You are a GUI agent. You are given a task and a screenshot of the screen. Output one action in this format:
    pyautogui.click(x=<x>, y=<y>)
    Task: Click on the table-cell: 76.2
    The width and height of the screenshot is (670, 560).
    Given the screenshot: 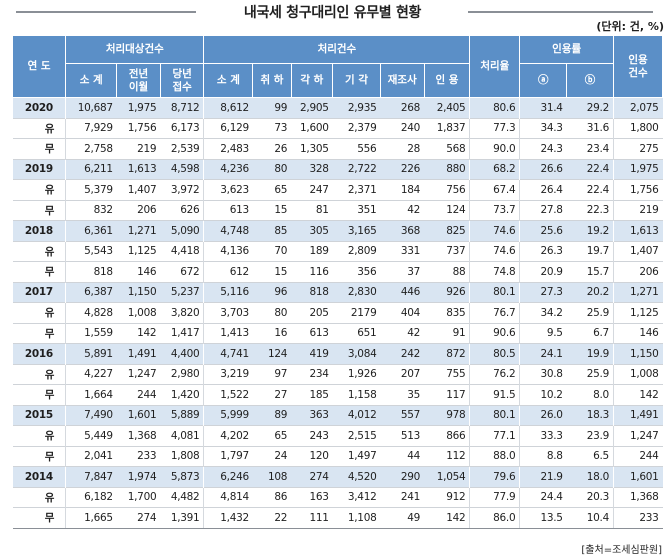 What is the action you would take?
    pyautogui.click(x=495, y=374)
    